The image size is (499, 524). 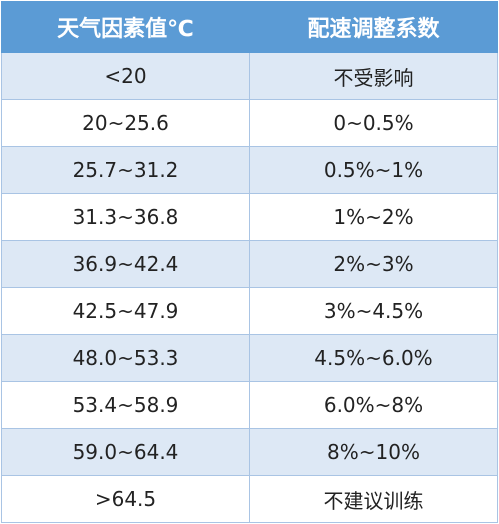 I want to click on table-cell: 8%~10%, so click(x=373, y=452).